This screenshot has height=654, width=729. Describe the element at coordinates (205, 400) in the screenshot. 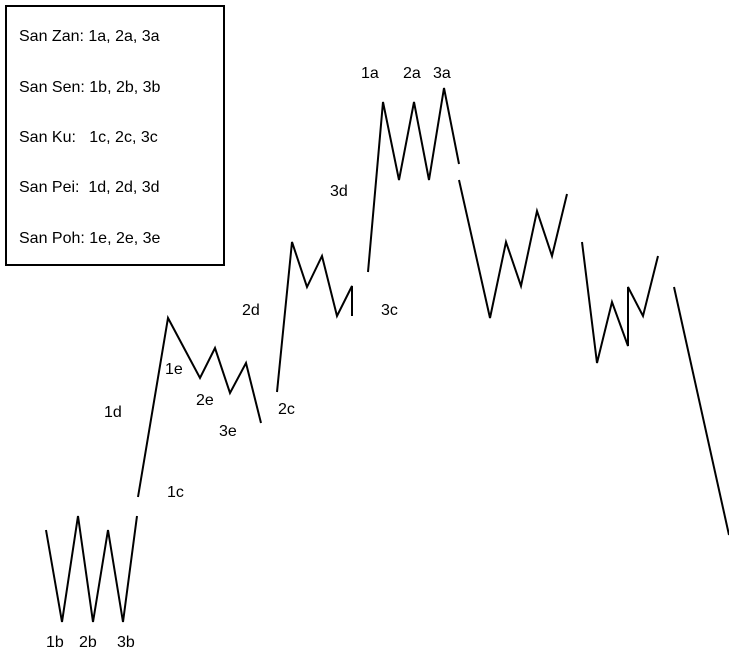

I see `label-2e: 2e` at that location.